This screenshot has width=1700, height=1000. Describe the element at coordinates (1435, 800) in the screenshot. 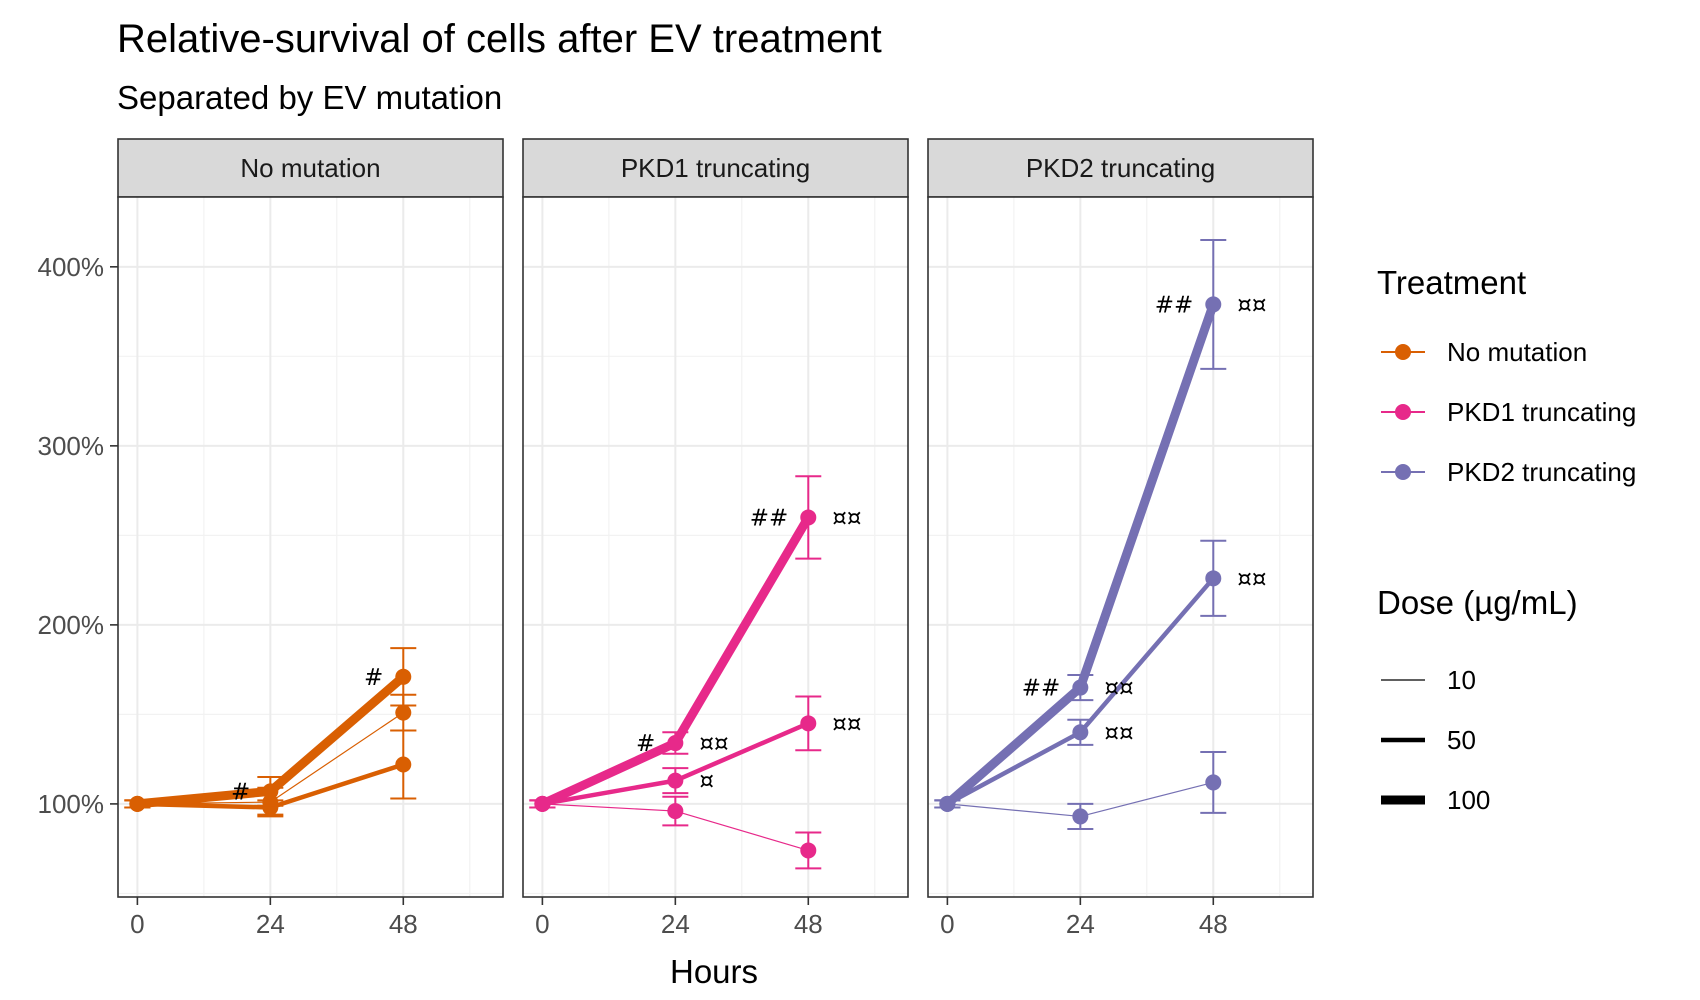

I see `legend-item-dose-100: 100` at that location.